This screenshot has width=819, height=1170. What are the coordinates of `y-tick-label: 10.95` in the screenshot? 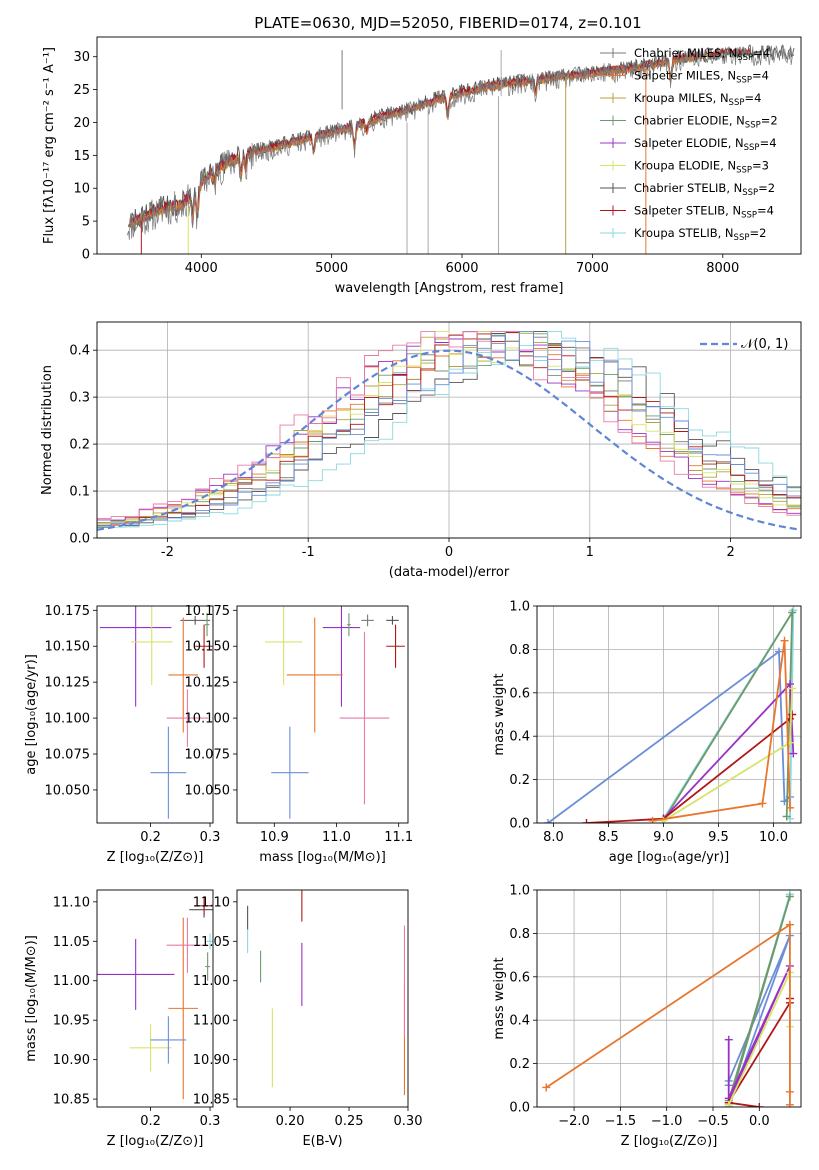 It's located at (71, 1021).